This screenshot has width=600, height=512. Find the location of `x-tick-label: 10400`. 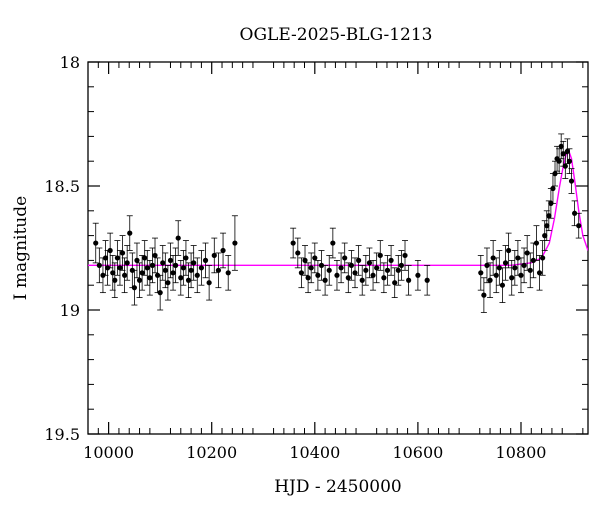

x-tick-label: 10400 is located at coordinates (314, 452).